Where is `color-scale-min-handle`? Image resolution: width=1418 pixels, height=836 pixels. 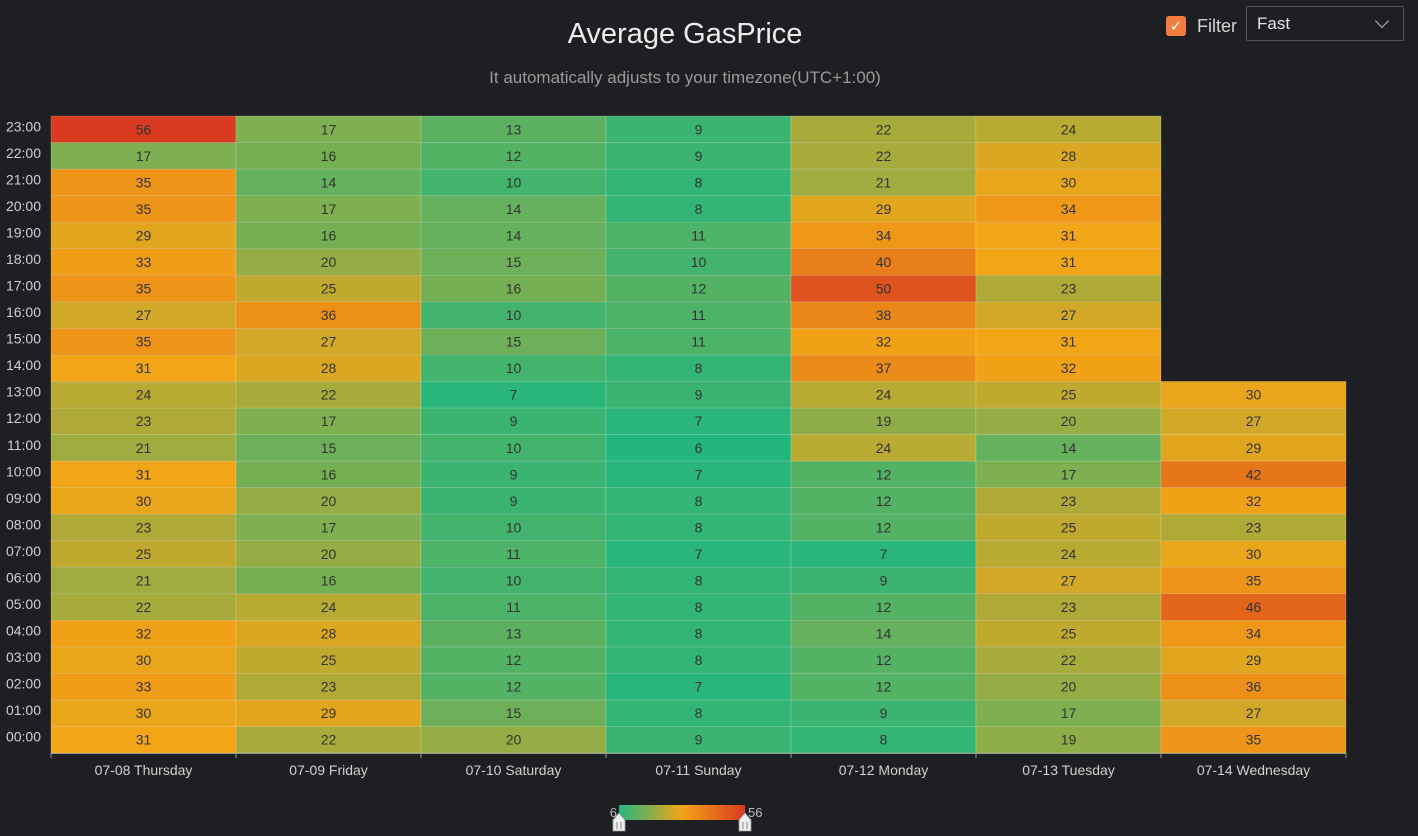
color-scale-min-handle is located at coordinates (619, 822).